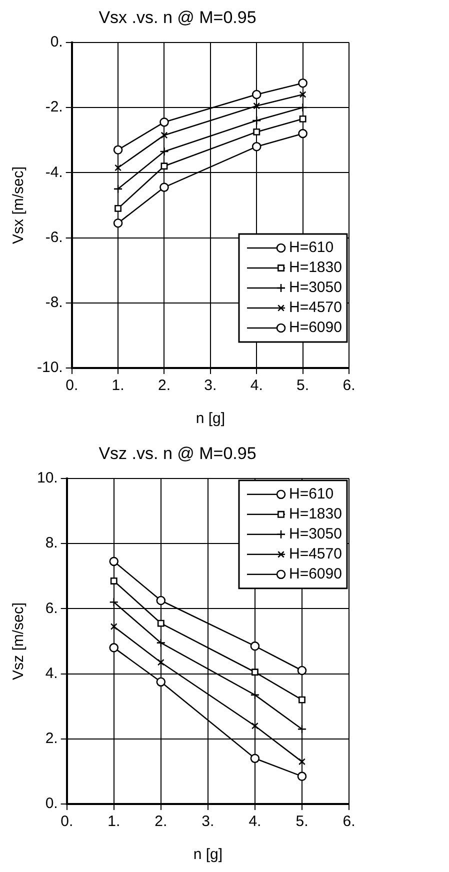 The height and width of the screenshot is (872, 449). Describe the element at coordinates (19, 205) in the screenshot. I see `y-axis-title: Vsx [m/sec]` at that location.